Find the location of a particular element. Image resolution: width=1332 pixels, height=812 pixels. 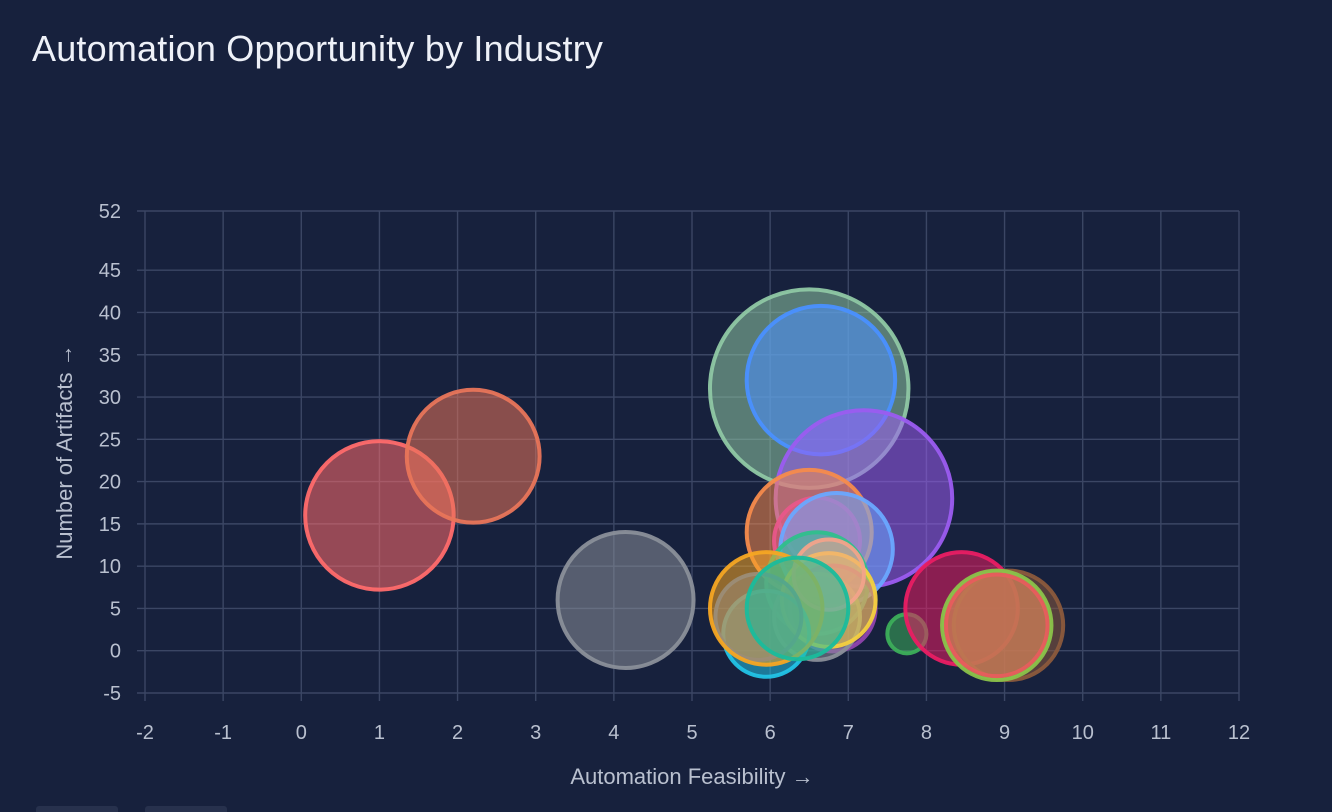

x-tick-label: 12 is located at coordinates (1239, 733).